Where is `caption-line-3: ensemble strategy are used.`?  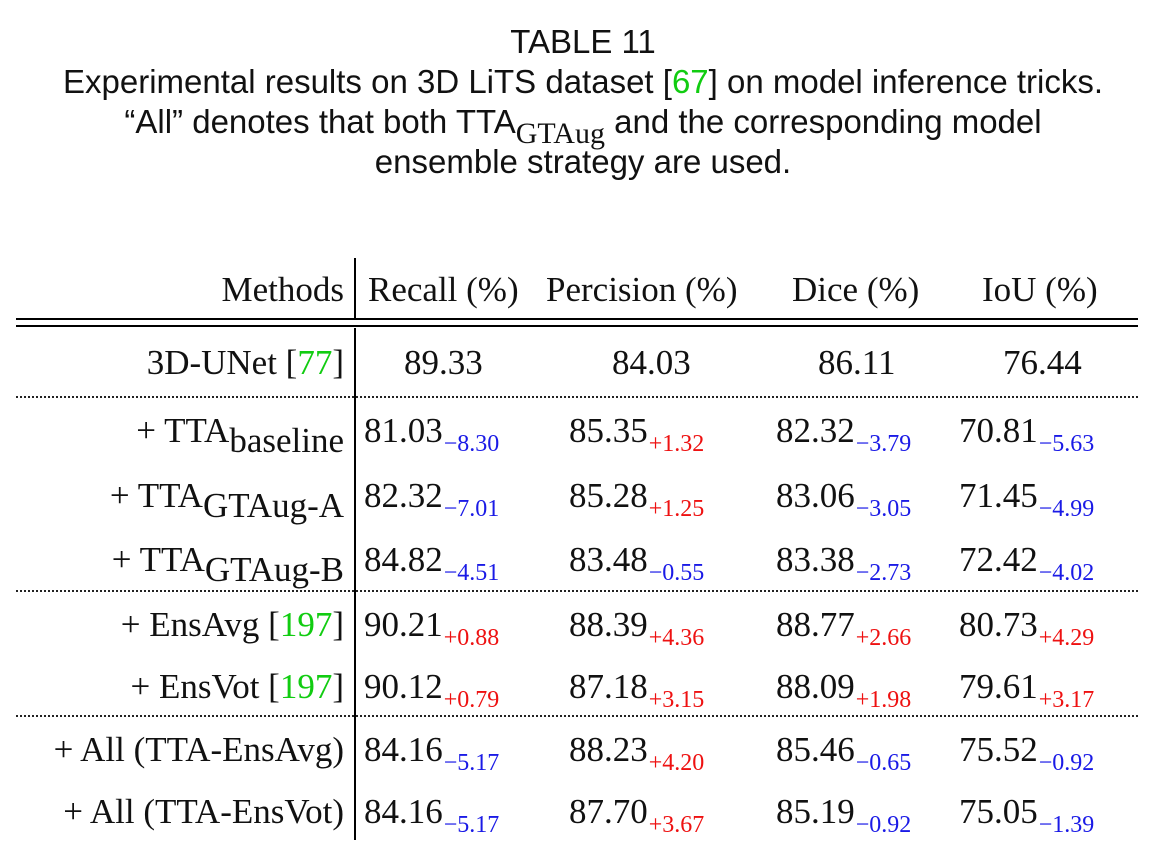 caption-line-3: ensemble strategy are used. is located at coordinates (583, 161).